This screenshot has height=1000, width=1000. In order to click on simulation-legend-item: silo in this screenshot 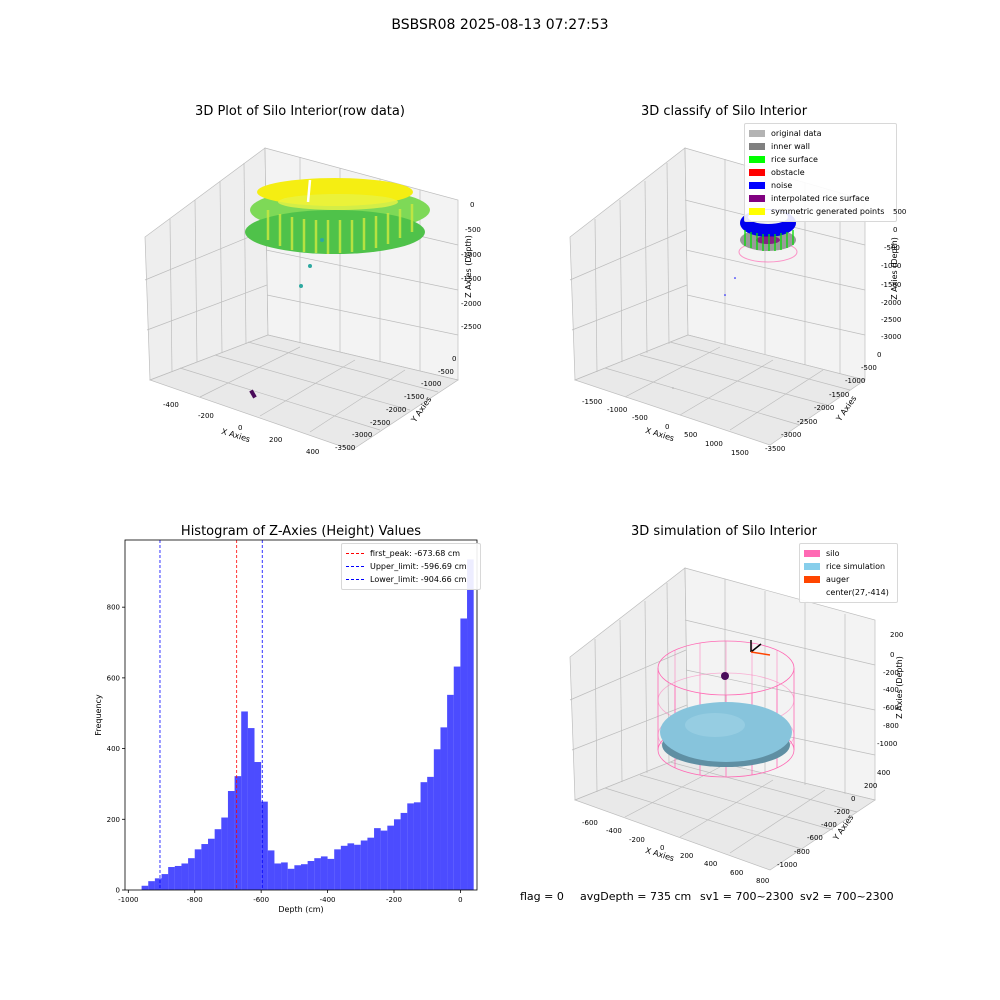, I will do `click(848, 553)`.